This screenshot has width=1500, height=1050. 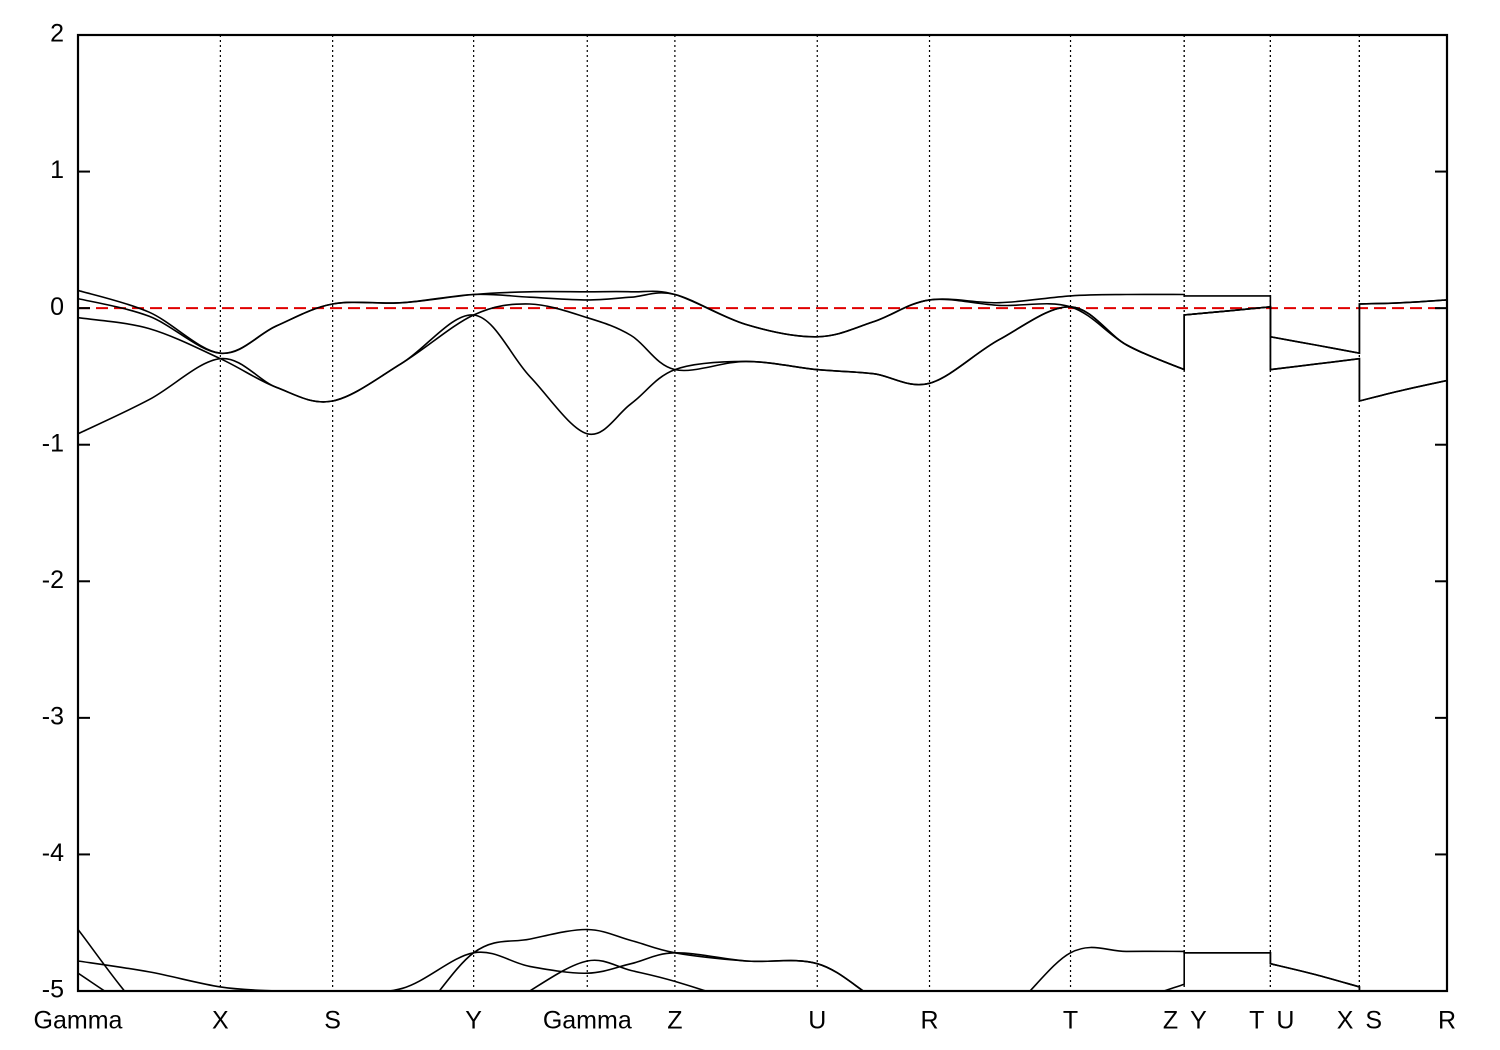 What do you see at coordinates (57, 34) in the screenshot?
I see `y-tick-label: 2` at bounding box center [57, 34].